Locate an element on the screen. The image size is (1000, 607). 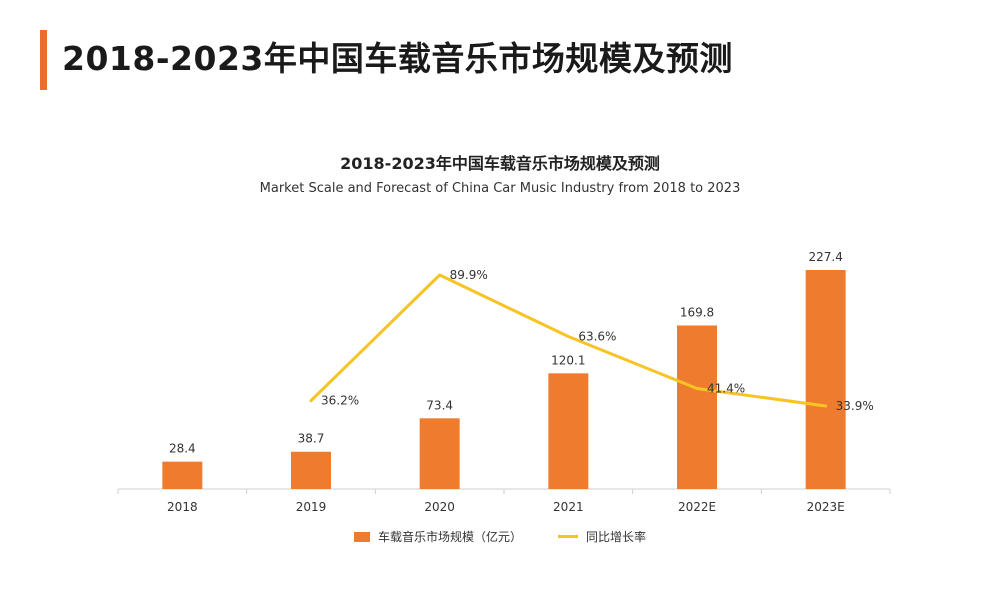
bar-value-label: 73.4 is located at coordinates (439, 405).